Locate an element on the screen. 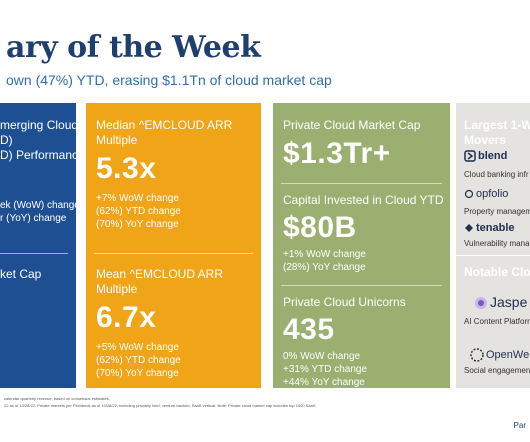  unicorns-value: 435 is located at coordinates (309, 329).